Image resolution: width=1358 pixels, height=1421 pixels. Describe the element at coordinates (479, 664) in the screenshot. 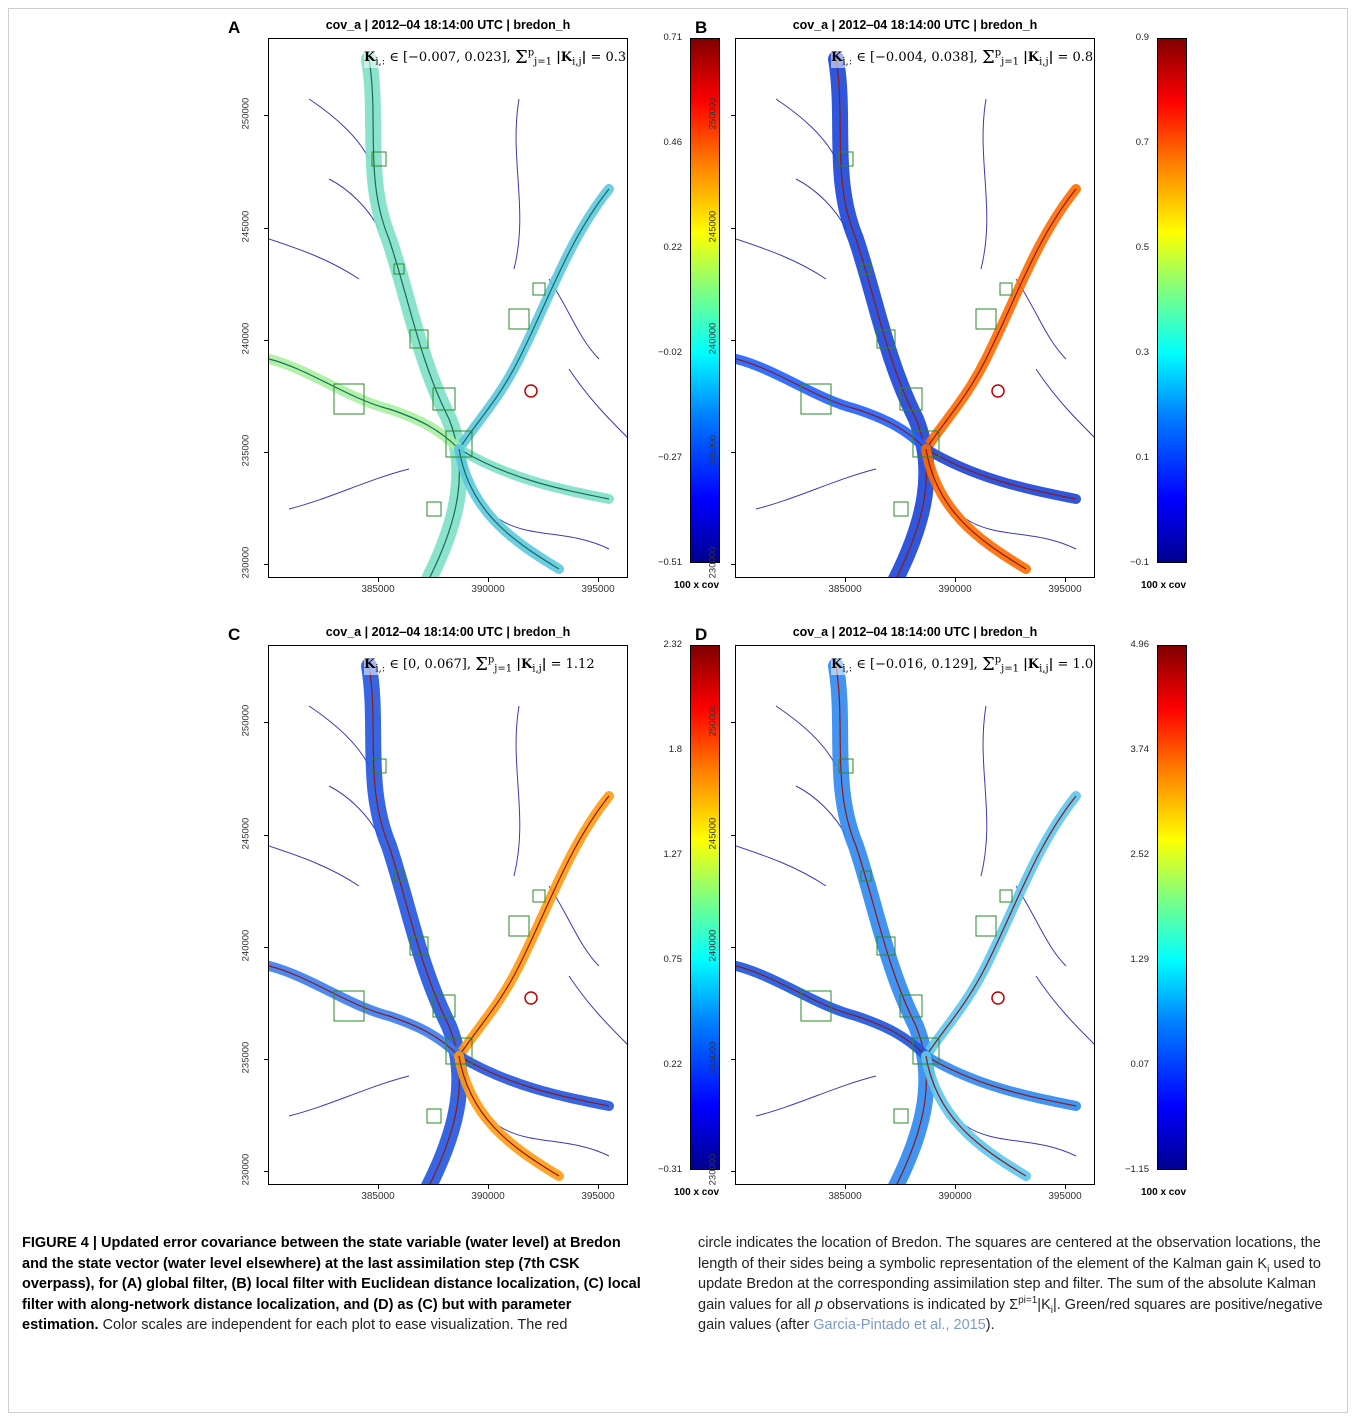

I see `gain-annotation: Ki,: ∈ [0, 0.067], Σpj=1 |Ki,j| = 1.12` at that location.